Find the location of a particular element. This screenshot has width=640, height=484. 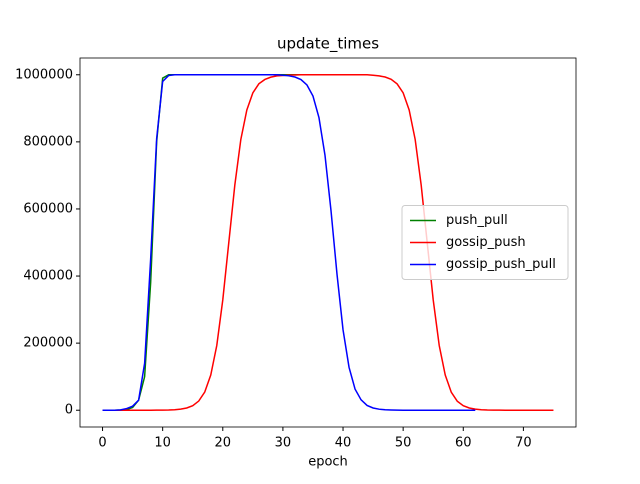

legend-label: gossip_push_pull is located at coordinates (501, 264).